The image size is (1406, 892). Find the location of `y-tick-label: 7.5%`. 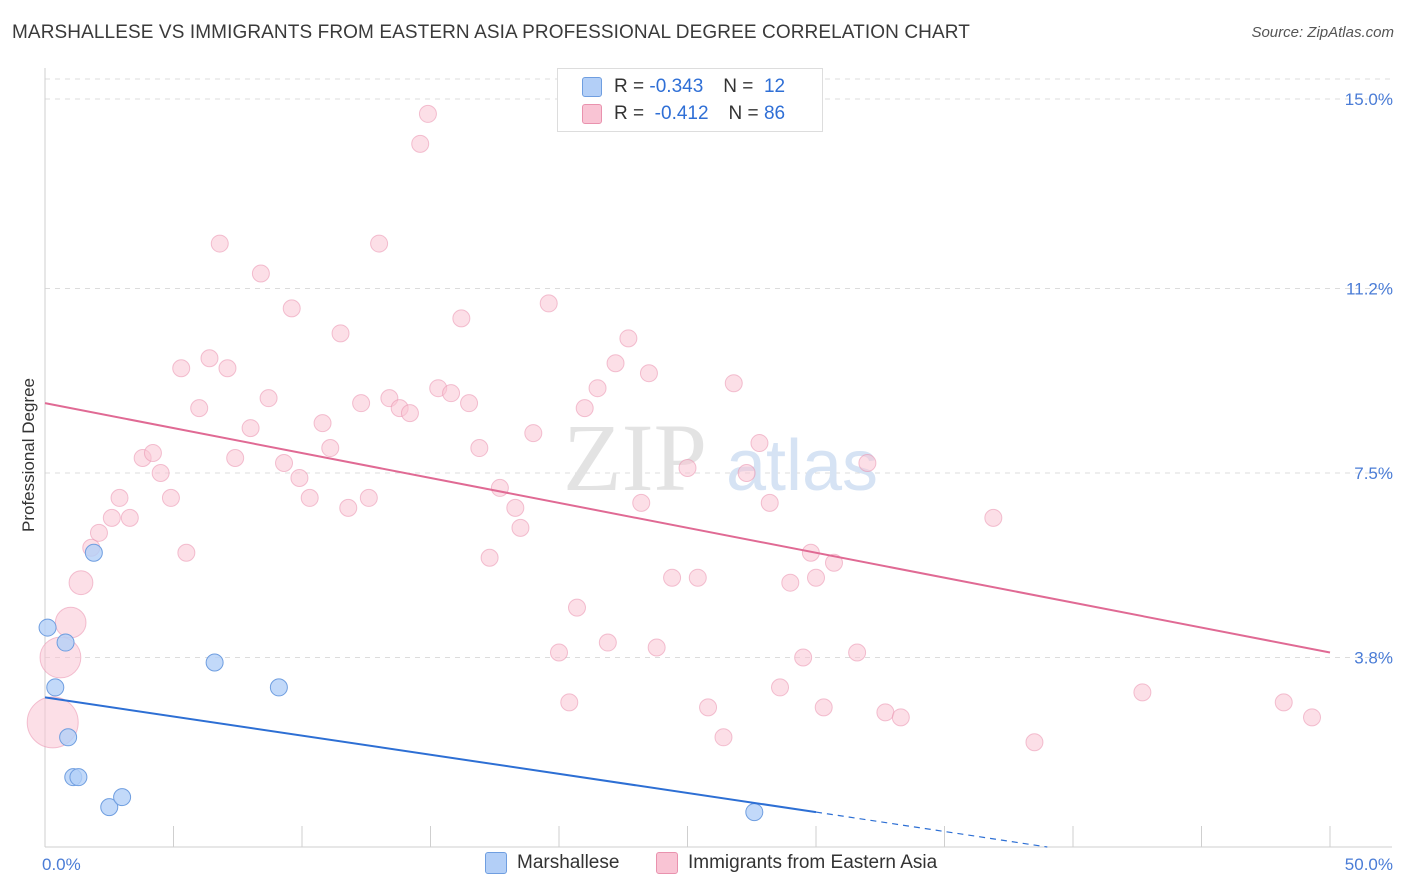

y-tick-label: 7.5% is located at coordinates (1373, 473).